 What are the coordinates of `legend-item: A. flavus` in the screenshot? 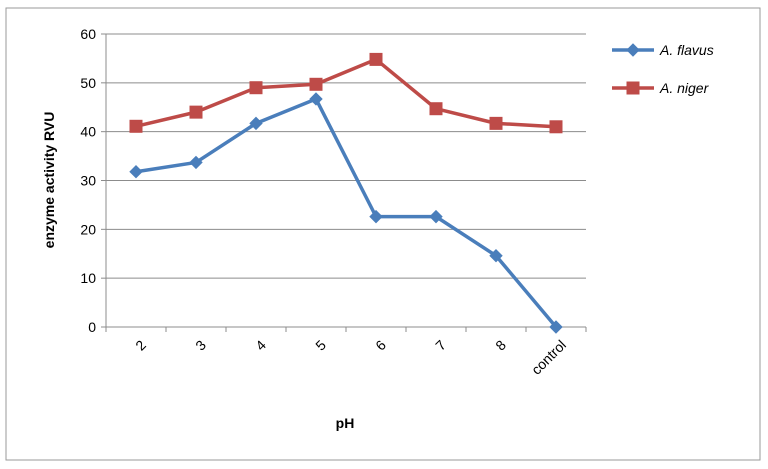 It's located at (663, 50).